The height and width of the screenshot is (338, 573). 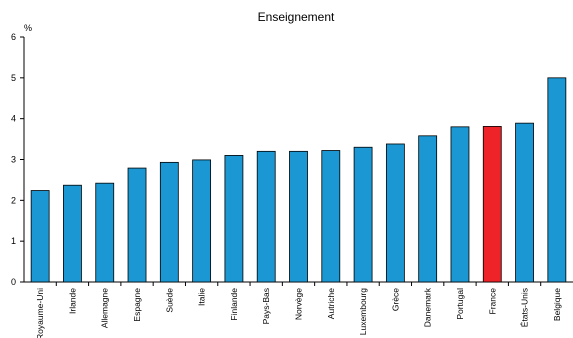 I want to click on x-tick-label: Grèce, so click(x=395, y=299).